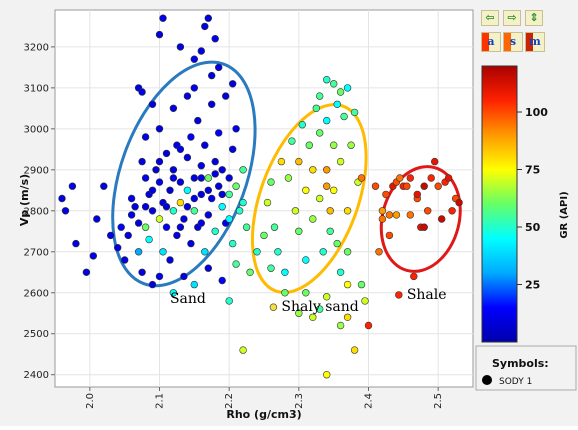  What do you see at coordinates (36, 293) in the screenshot?
I see `y-tick-label: 2600` at bounding box center [36, 293].